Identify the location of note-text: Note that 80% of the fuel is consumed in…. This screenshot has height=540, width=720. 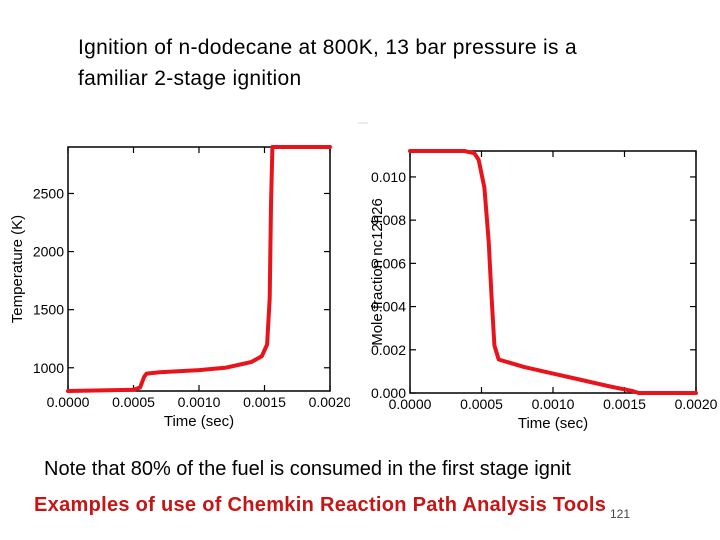
(307, 469).